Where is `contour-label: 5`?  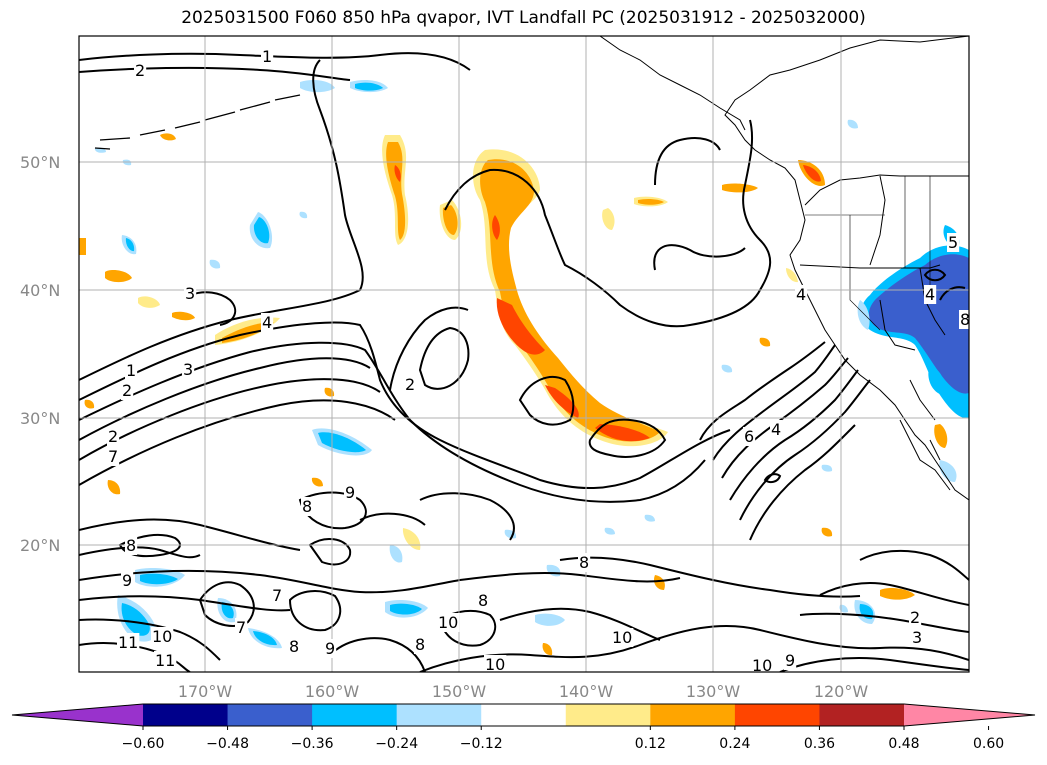 contour-label: 5 is located at coordinates (953, 242).